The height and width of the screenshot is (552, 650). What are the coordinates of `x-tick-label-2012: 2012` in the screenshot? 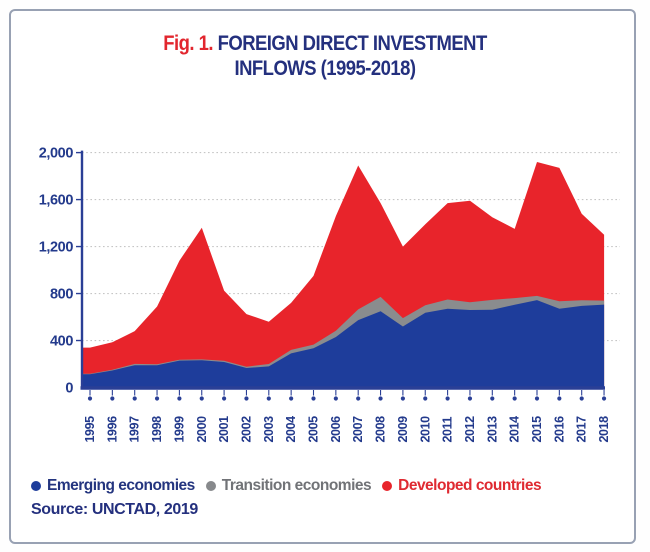 It's located at (470, 429).